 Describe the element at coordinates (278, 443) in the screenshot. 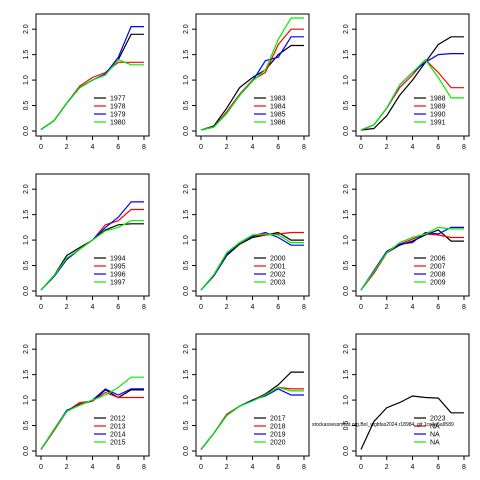

I see `legend-label: 2020` at that location.